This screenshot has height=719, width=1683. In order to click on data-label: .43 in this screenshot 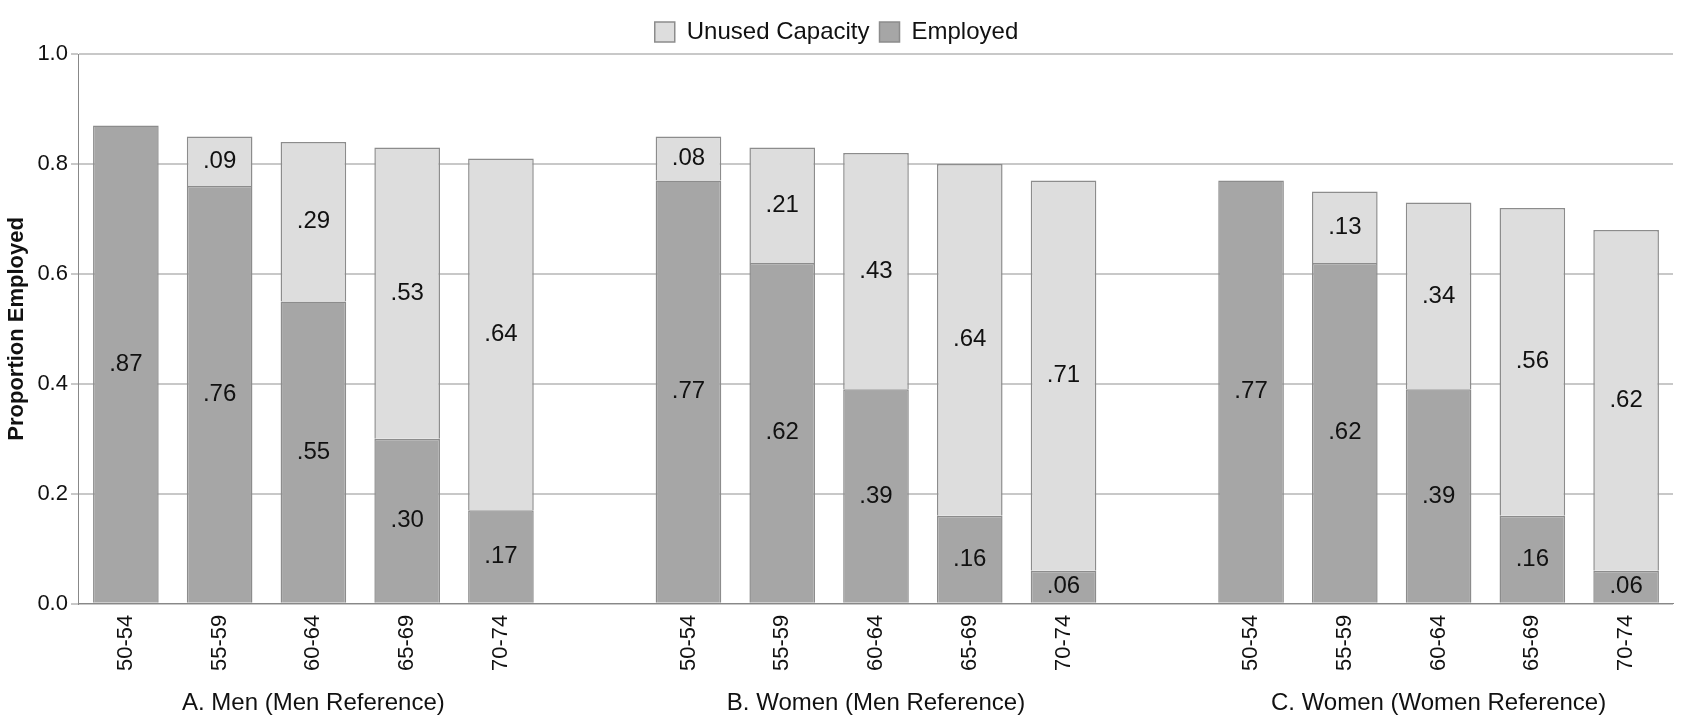, I will do `click(876, 269)`.